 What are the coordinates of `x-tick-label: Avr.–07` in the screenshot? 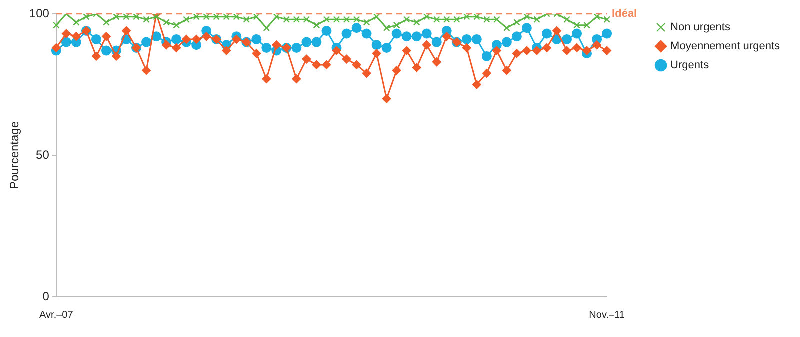 It's located at (57, 315).